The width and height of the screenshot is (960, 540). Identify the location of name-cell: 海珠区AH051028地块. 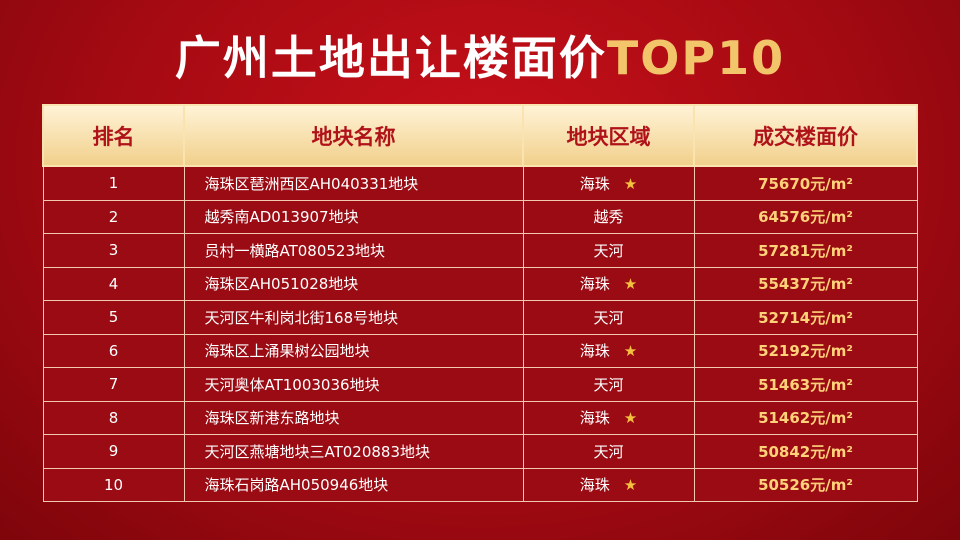
(353, 283).